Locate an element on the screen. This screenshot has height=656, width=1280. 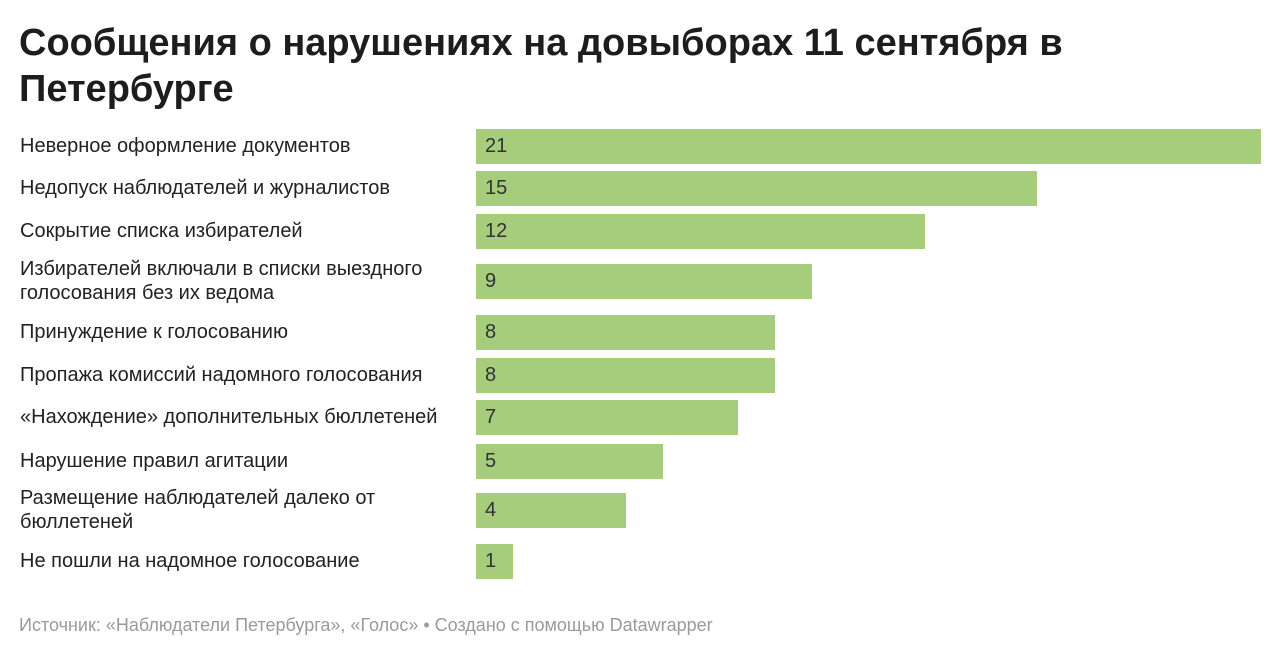
bar-value-label: 15 is located at coordinates (496, 187).